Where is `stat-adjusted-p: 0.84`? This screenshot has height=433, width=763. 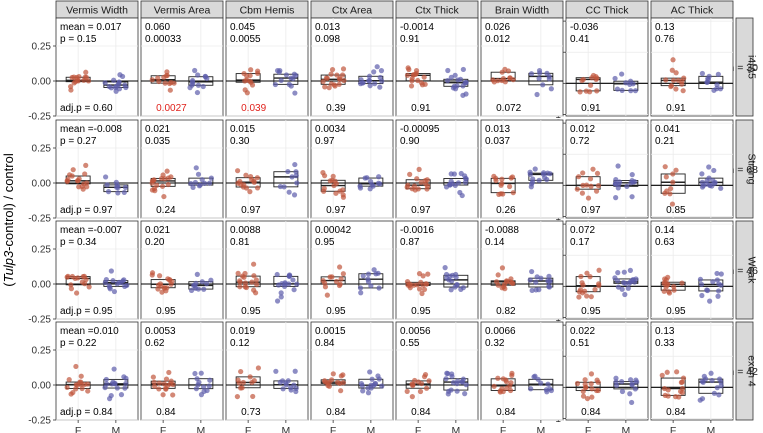
stat-adjusted-p: 0.84 is located at coordinates (336, 412).